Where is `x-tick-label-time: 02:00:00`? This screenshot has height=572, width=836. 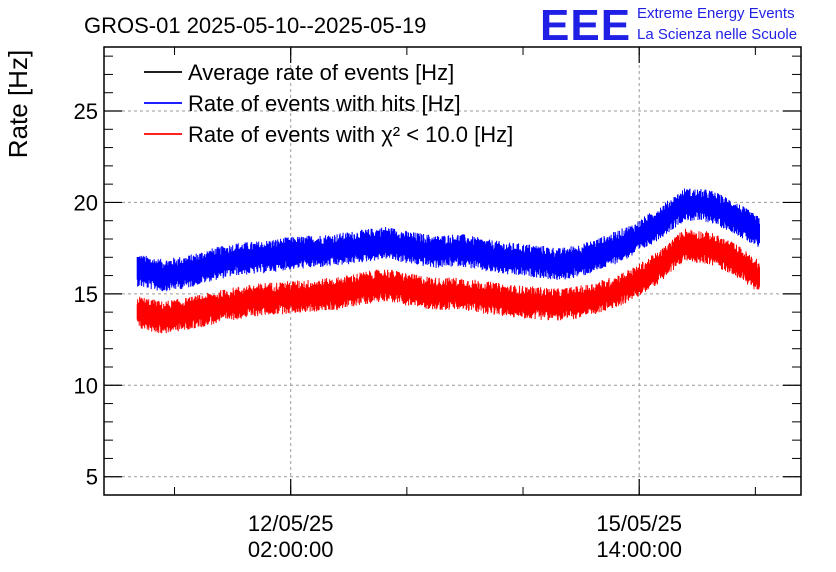 x-tick-label-time: 02:00:00 is located at coordinates (291, 549).